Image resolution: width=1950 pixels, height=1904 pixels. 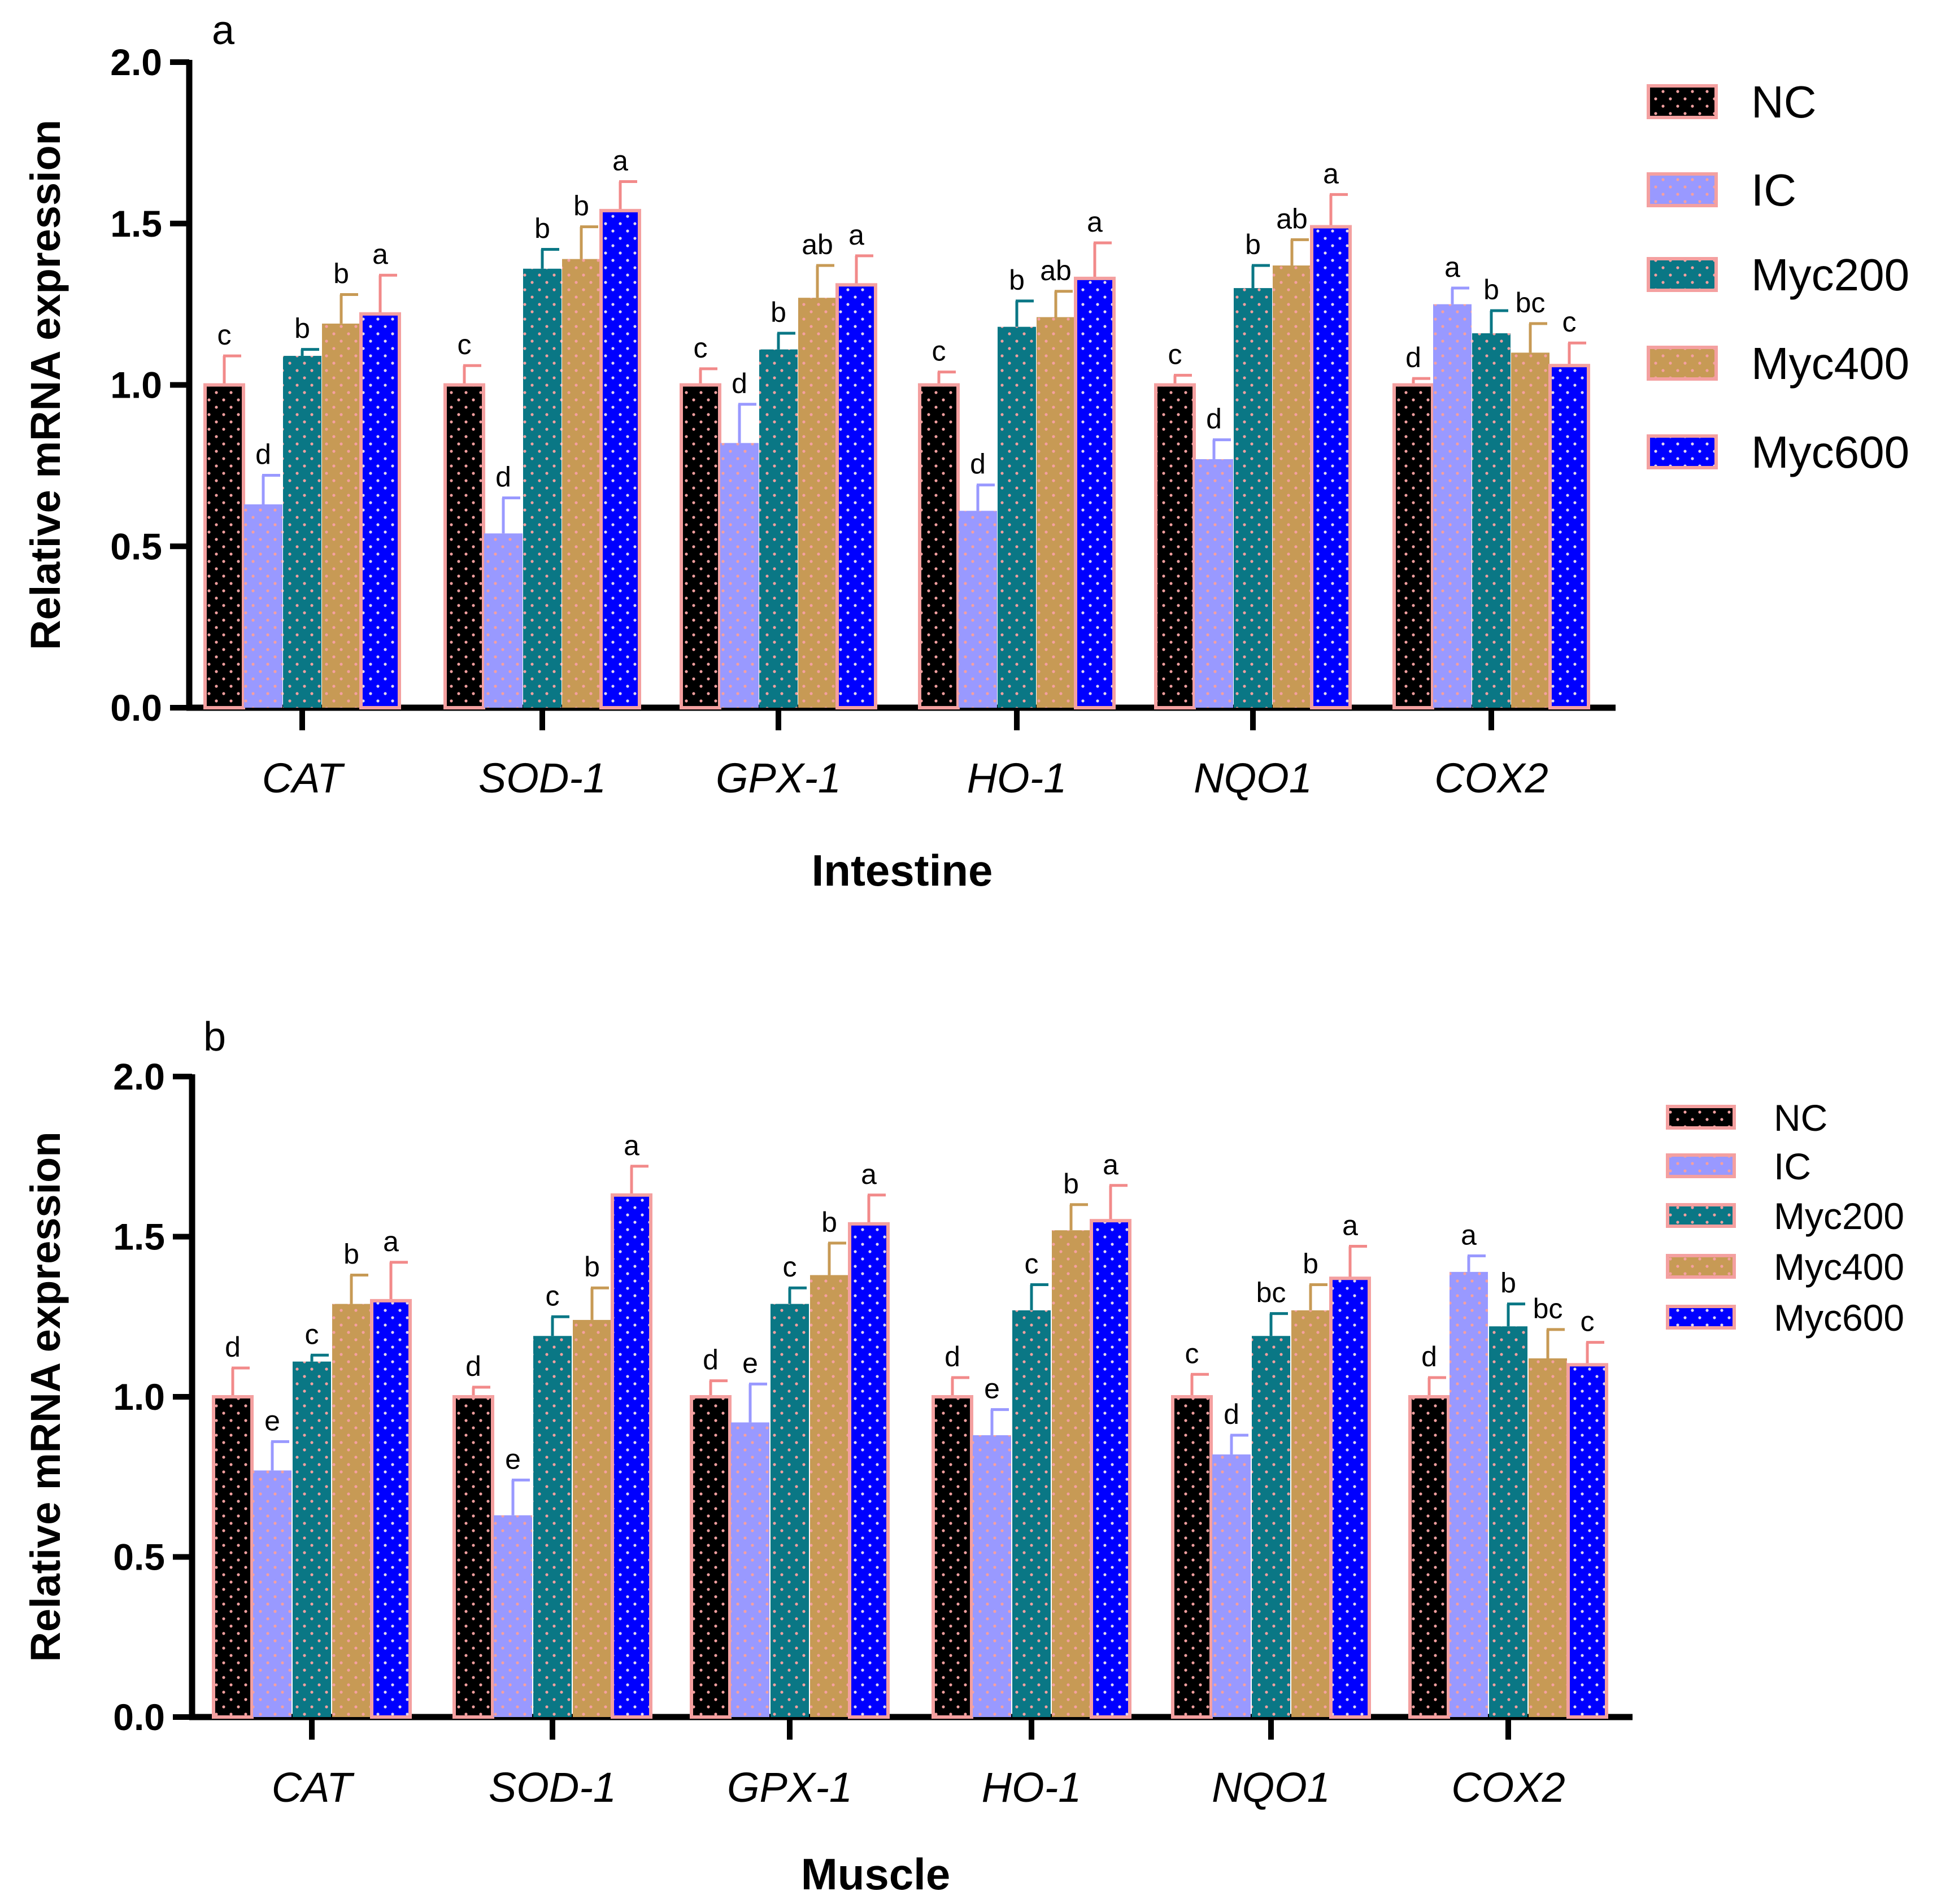 What do you see at coordinates (139, 1557) in the screenshot?
I see `y-tick-label: 0.5` at bounding box center [139, 1557].